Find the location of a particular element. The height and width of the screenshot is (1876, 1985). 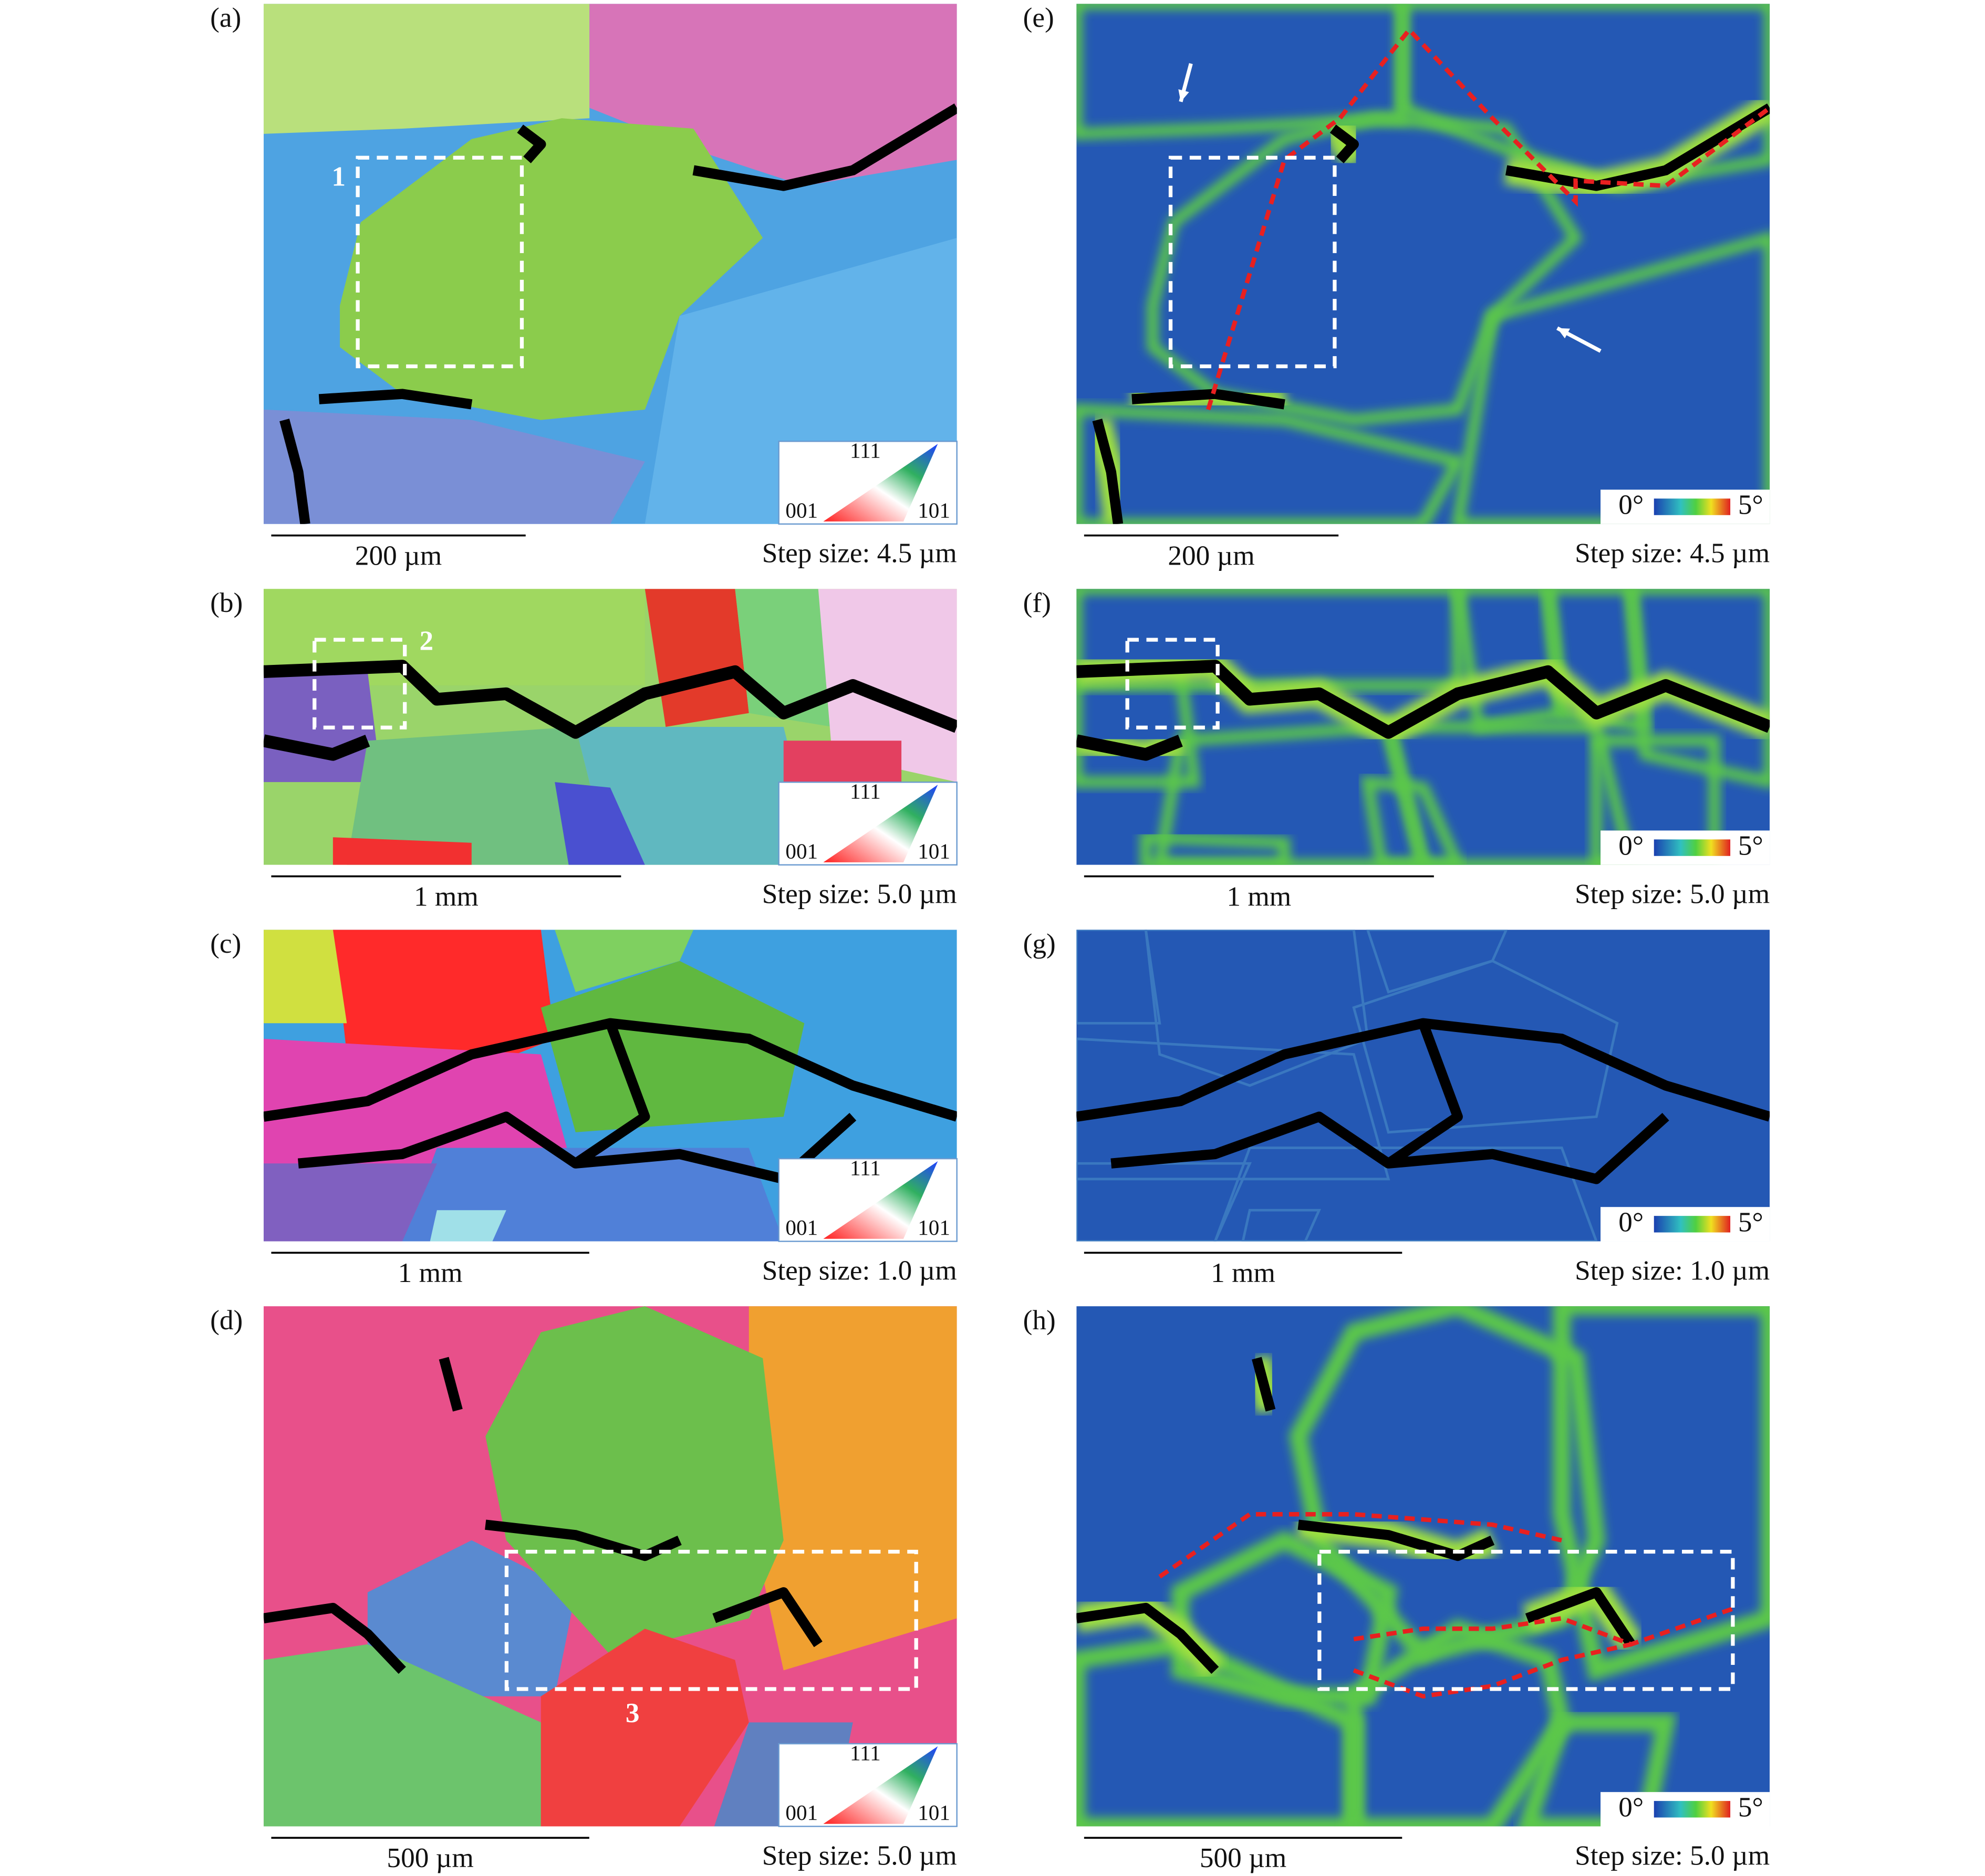

panel-label: (g) is located at coordinates (1039, 943).